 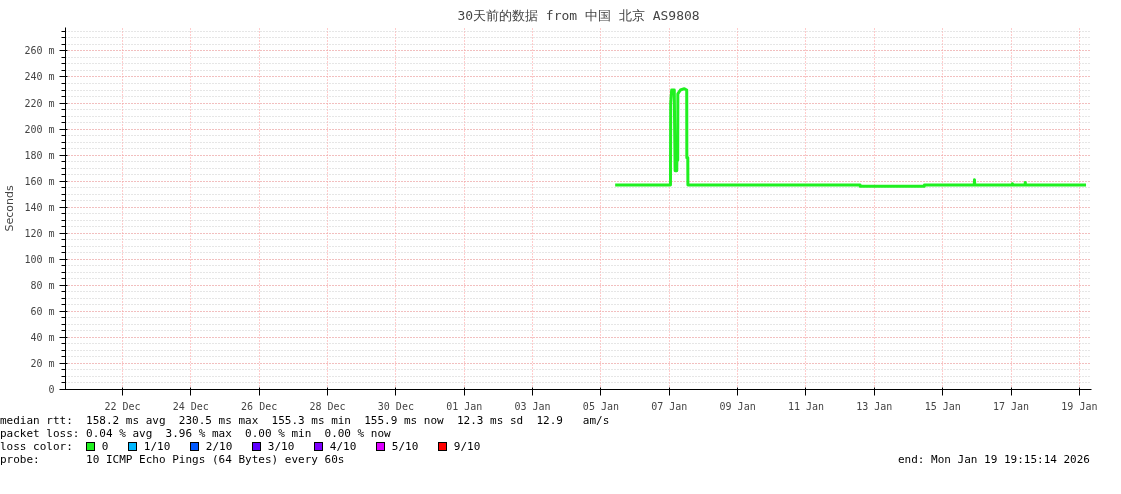 I want to click on x-tick-label: 15 Jan, so click(x=942, y=406).